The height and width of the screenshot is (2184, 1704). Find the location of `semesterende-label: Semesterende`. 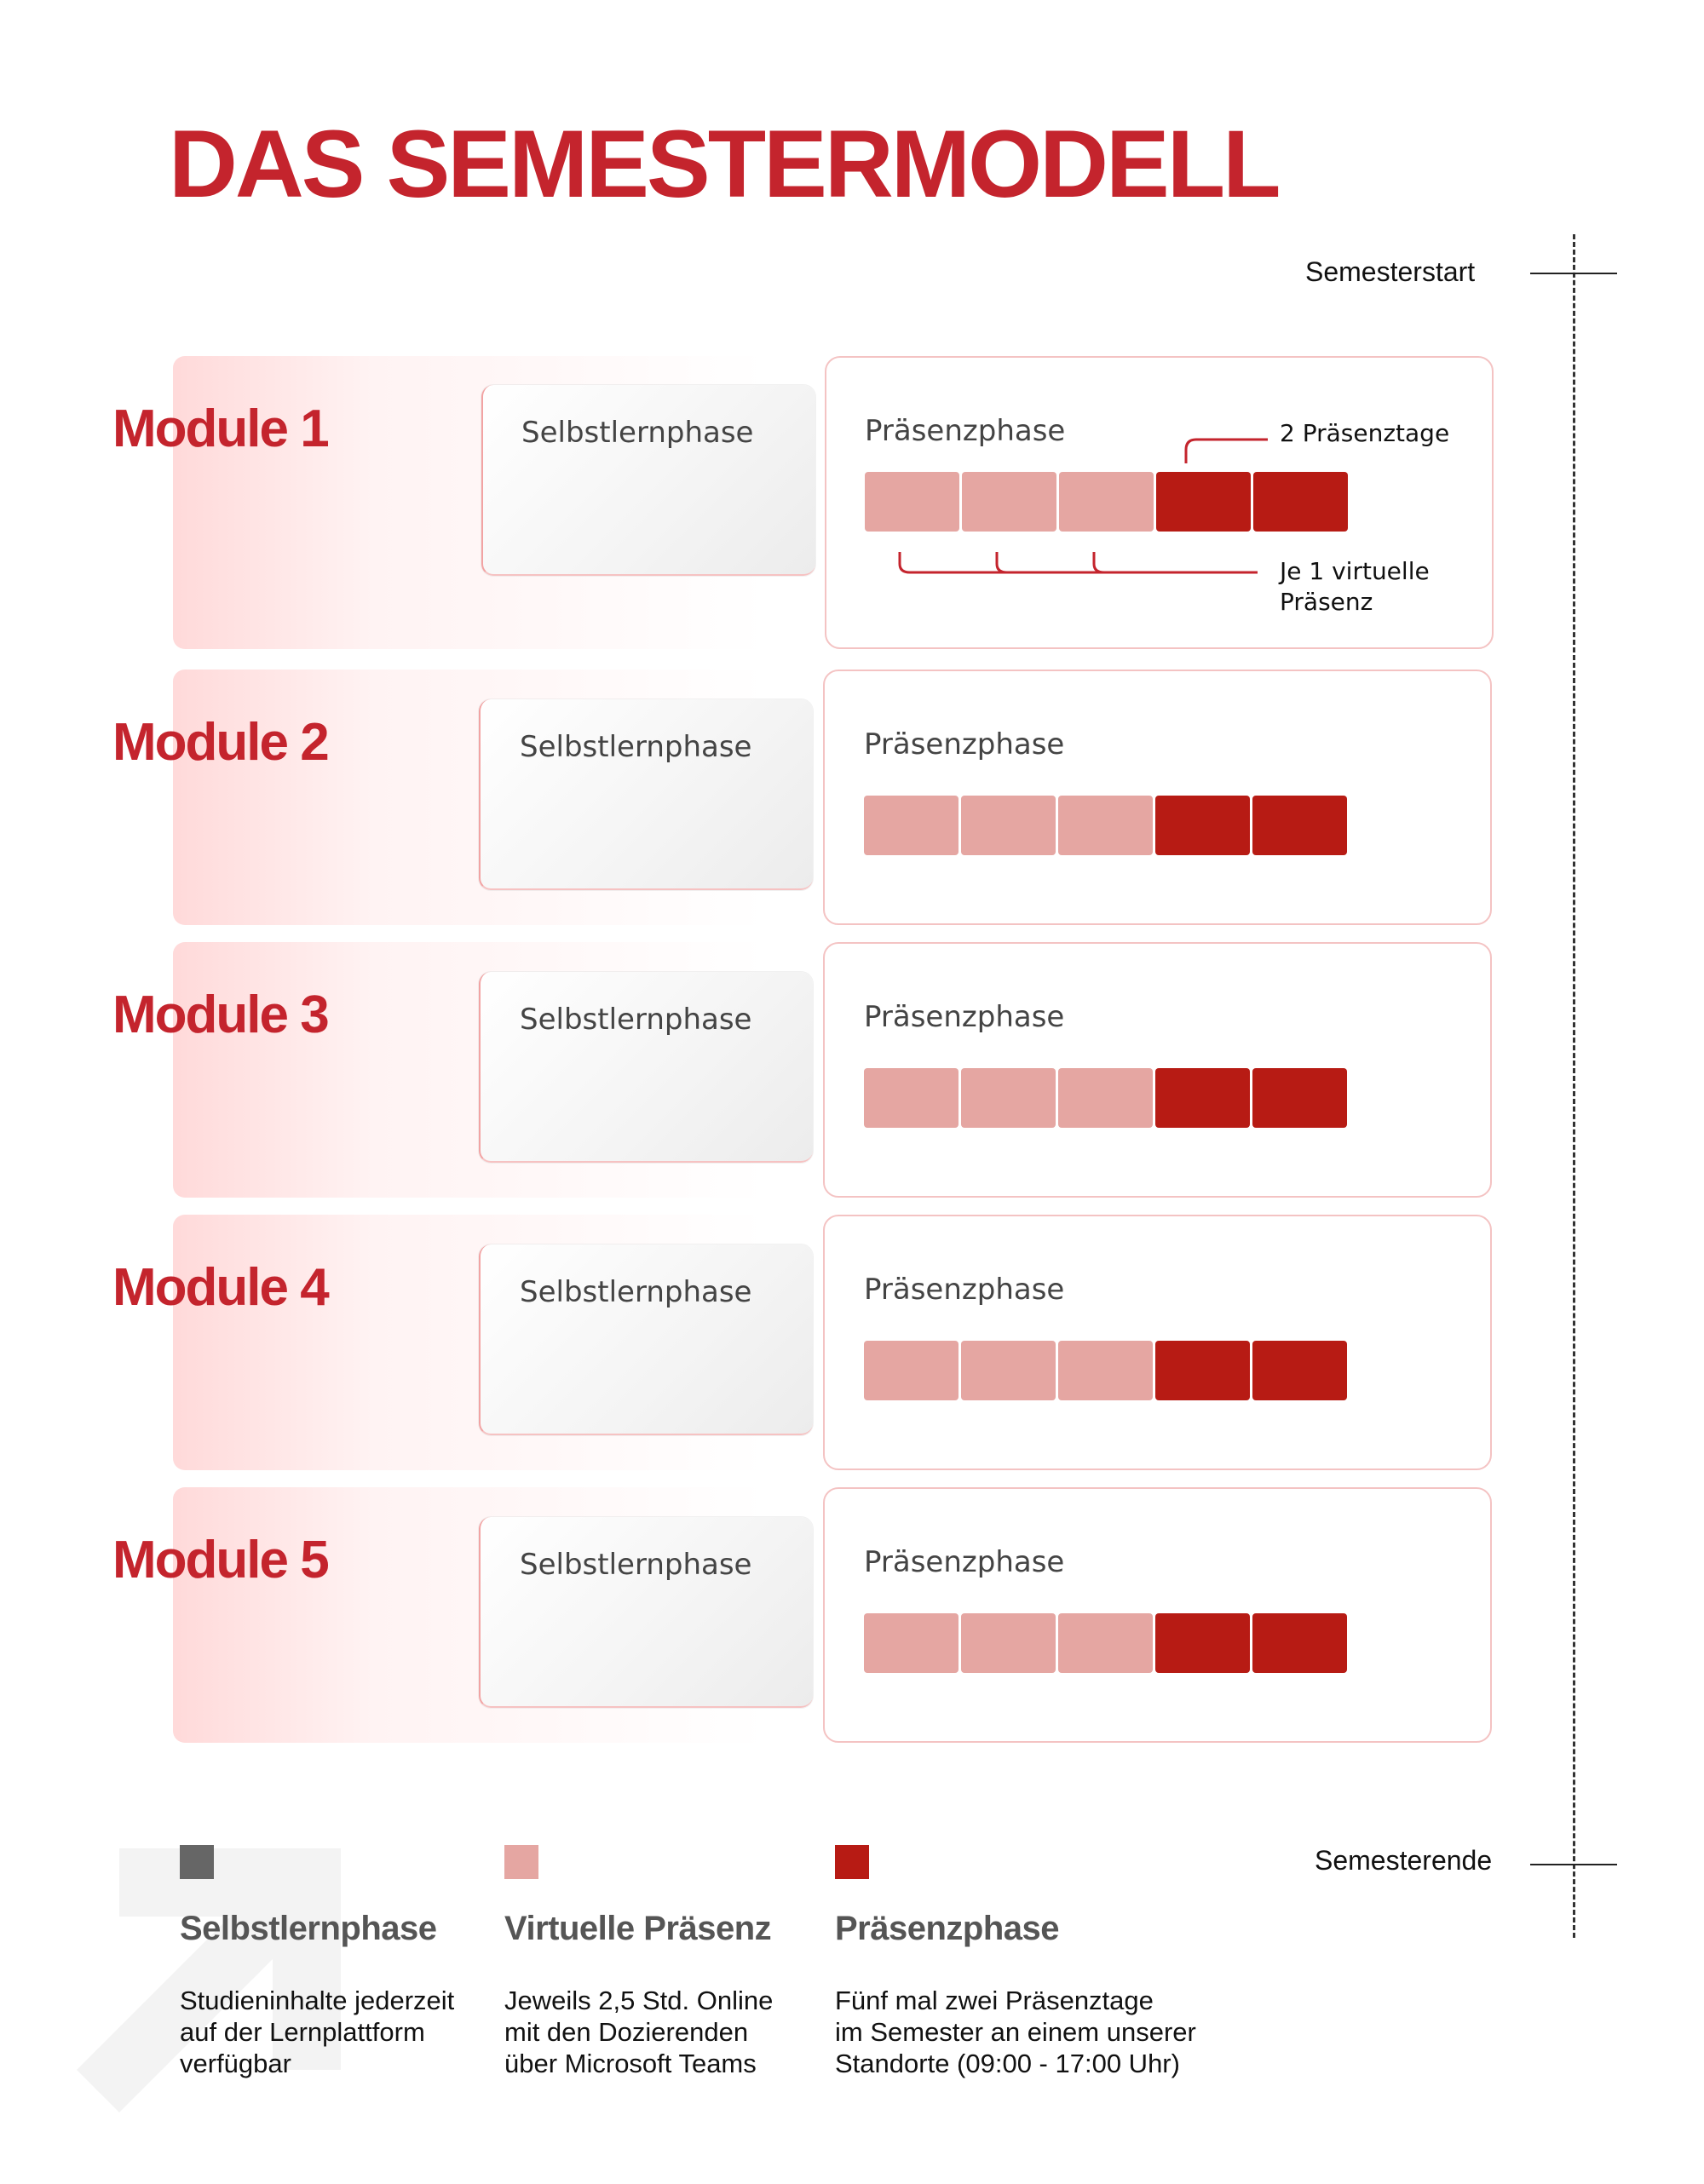

semesterende-label: Semesterende is located at coordinates (1404, 1860).